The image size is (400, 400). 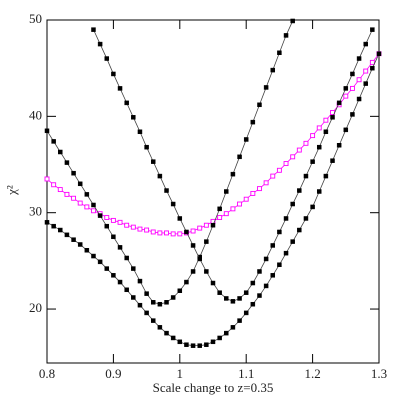 I want to click on x-tick-label: 1.1, so click(x=246, y=373).